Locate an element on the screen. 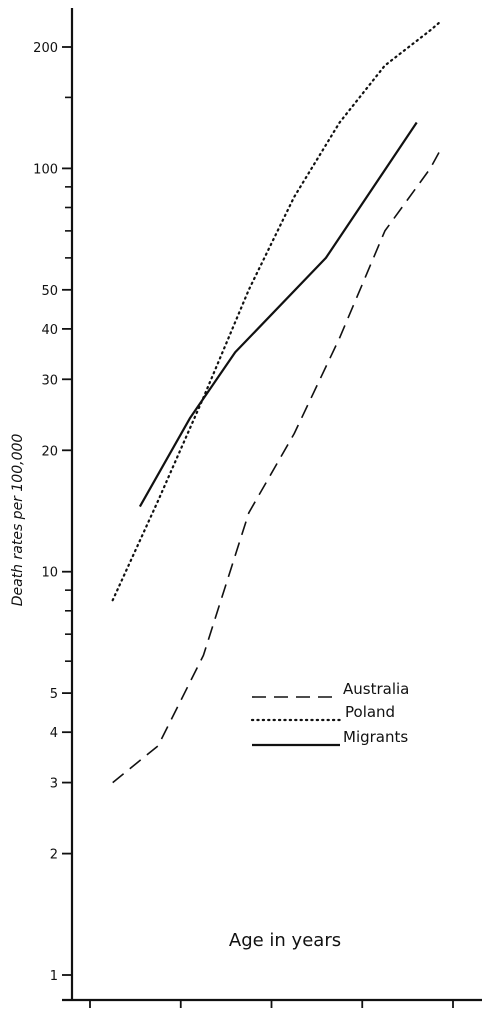 This screenshot has height=1011, width=486. y-tick-label: 4 is located at coordinates (54, 733).